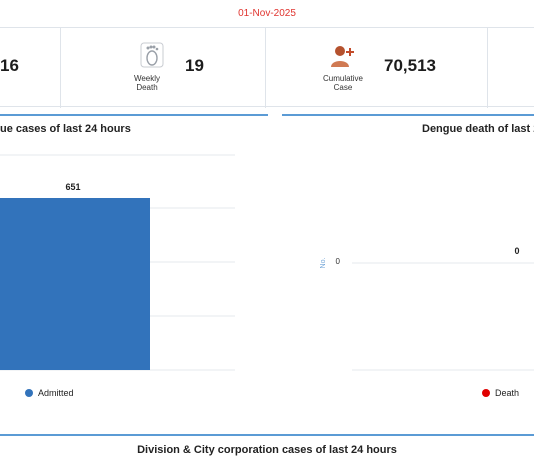  Describe the element at coordinates (72, 187) in the screenshot. I see `data-label-admitted: 651` at that location.